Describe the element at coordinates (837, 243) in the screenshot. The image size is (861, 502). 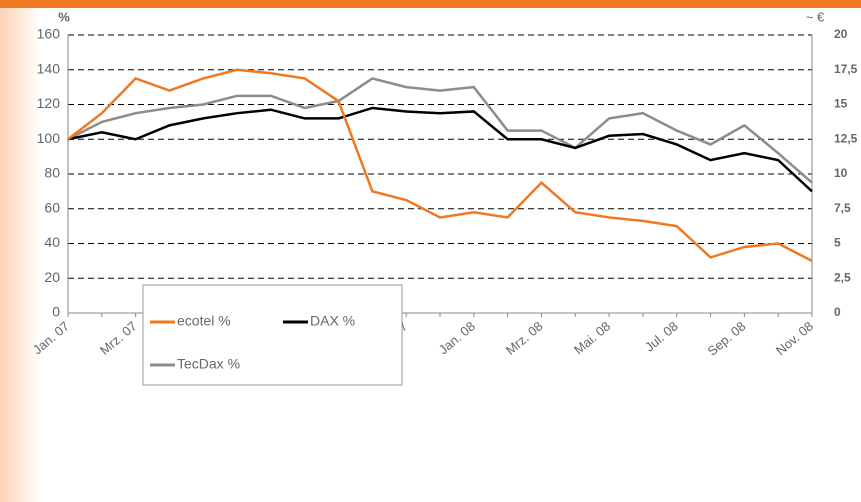
I see `y2-tick-label: 5` at that location.